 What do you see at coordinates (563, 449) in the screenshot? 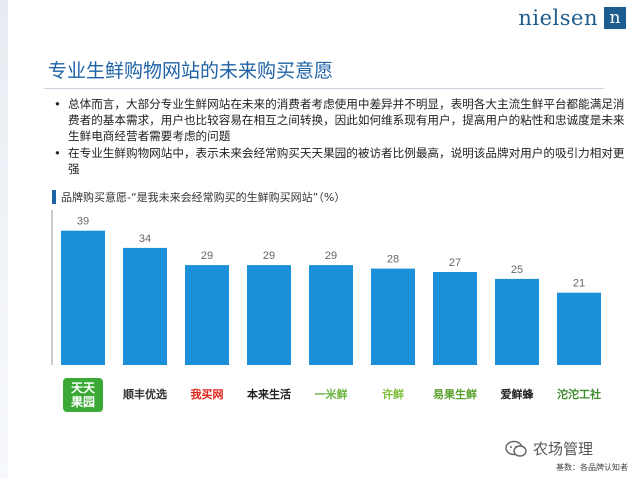
I see `watermark-text: 农场管理` at bounding box center [563, 449].